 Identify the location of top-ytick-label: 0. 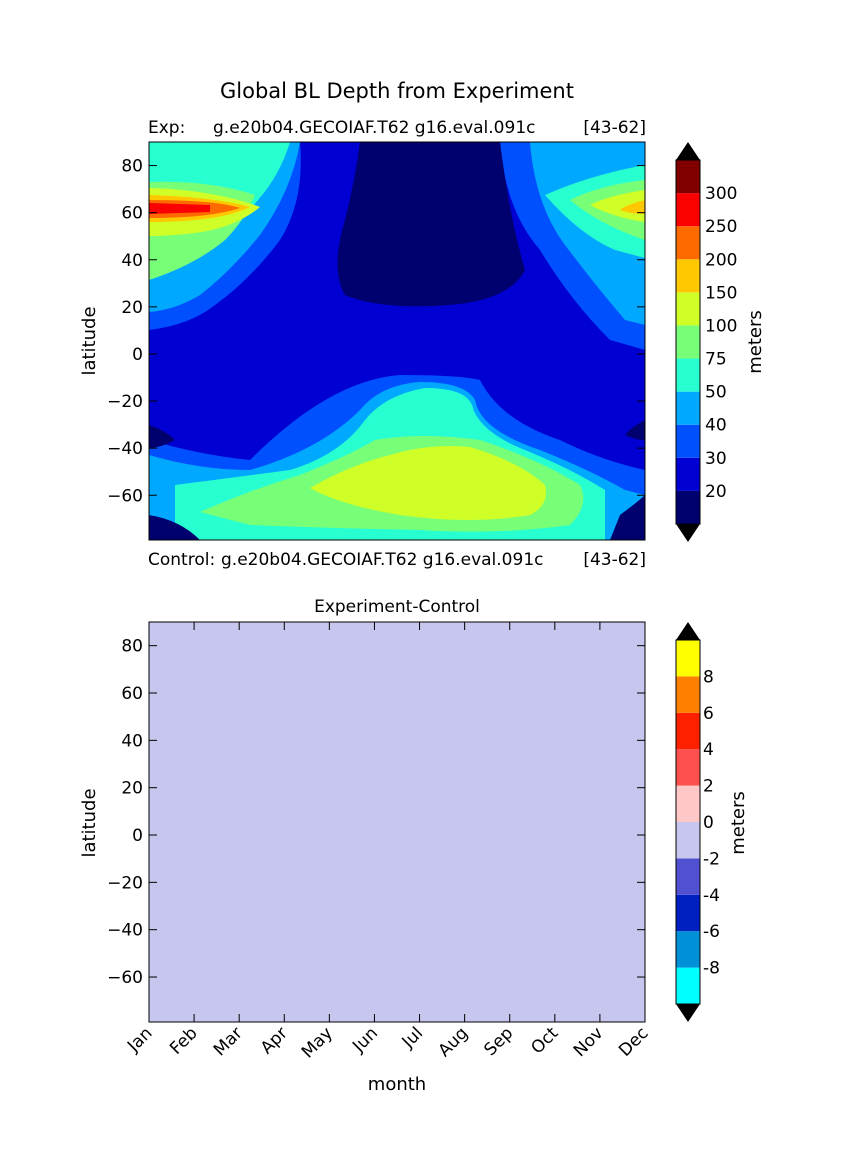
(137, 355).